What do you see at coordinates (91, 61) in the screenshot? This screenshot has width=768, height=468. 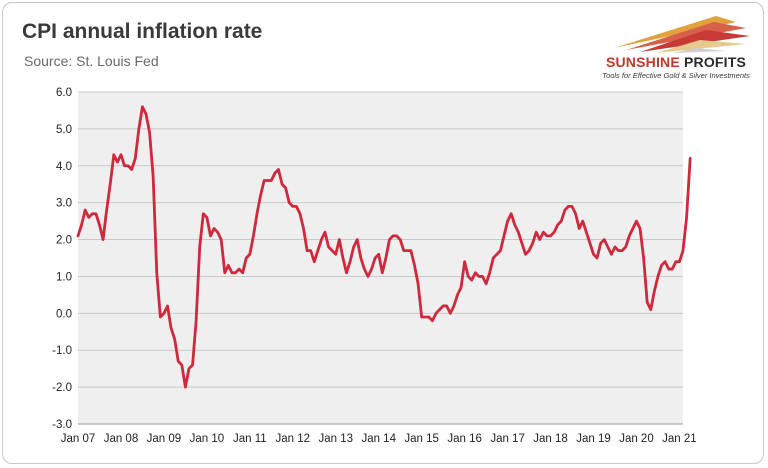 I see `chart-source: Source: St. Louis Fed` at bounding box center [91, 61].